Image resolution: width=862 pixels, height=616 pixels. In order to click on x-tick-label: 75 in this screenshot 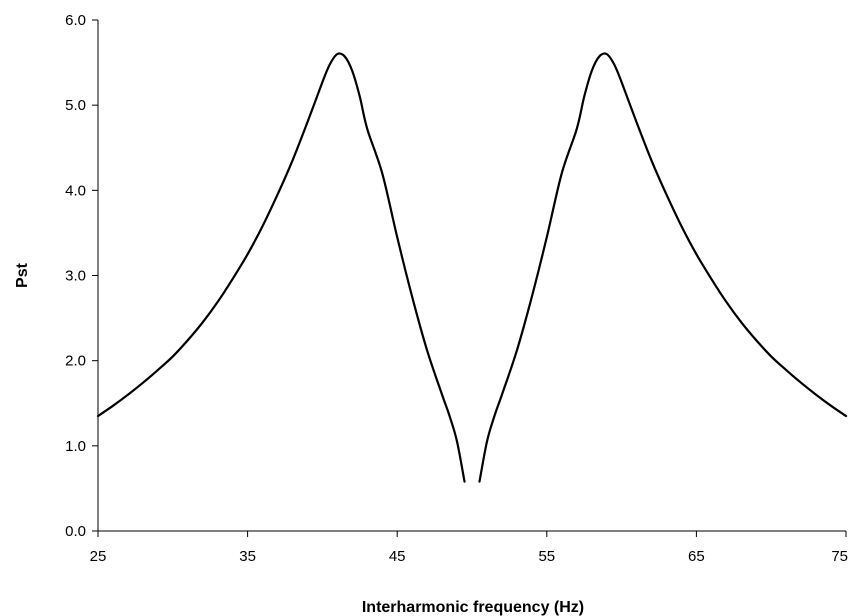, I will do `click(839, 556)`.